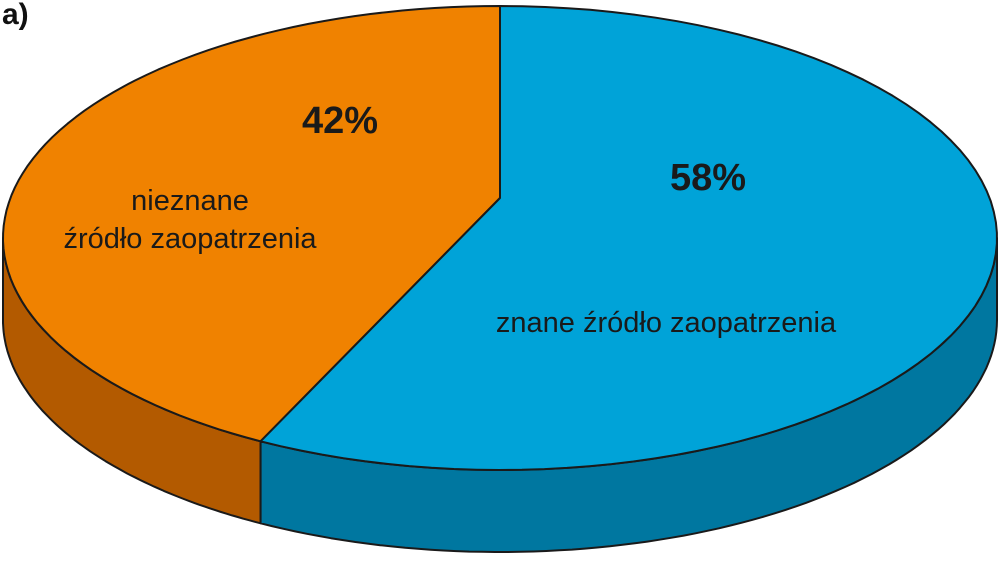 The image size is (1000, 583). Describe the element at coordinates (190, 239) in the screenshot. I see `slice-label-0-line-1: źródło zaopatrzenia` at that location.